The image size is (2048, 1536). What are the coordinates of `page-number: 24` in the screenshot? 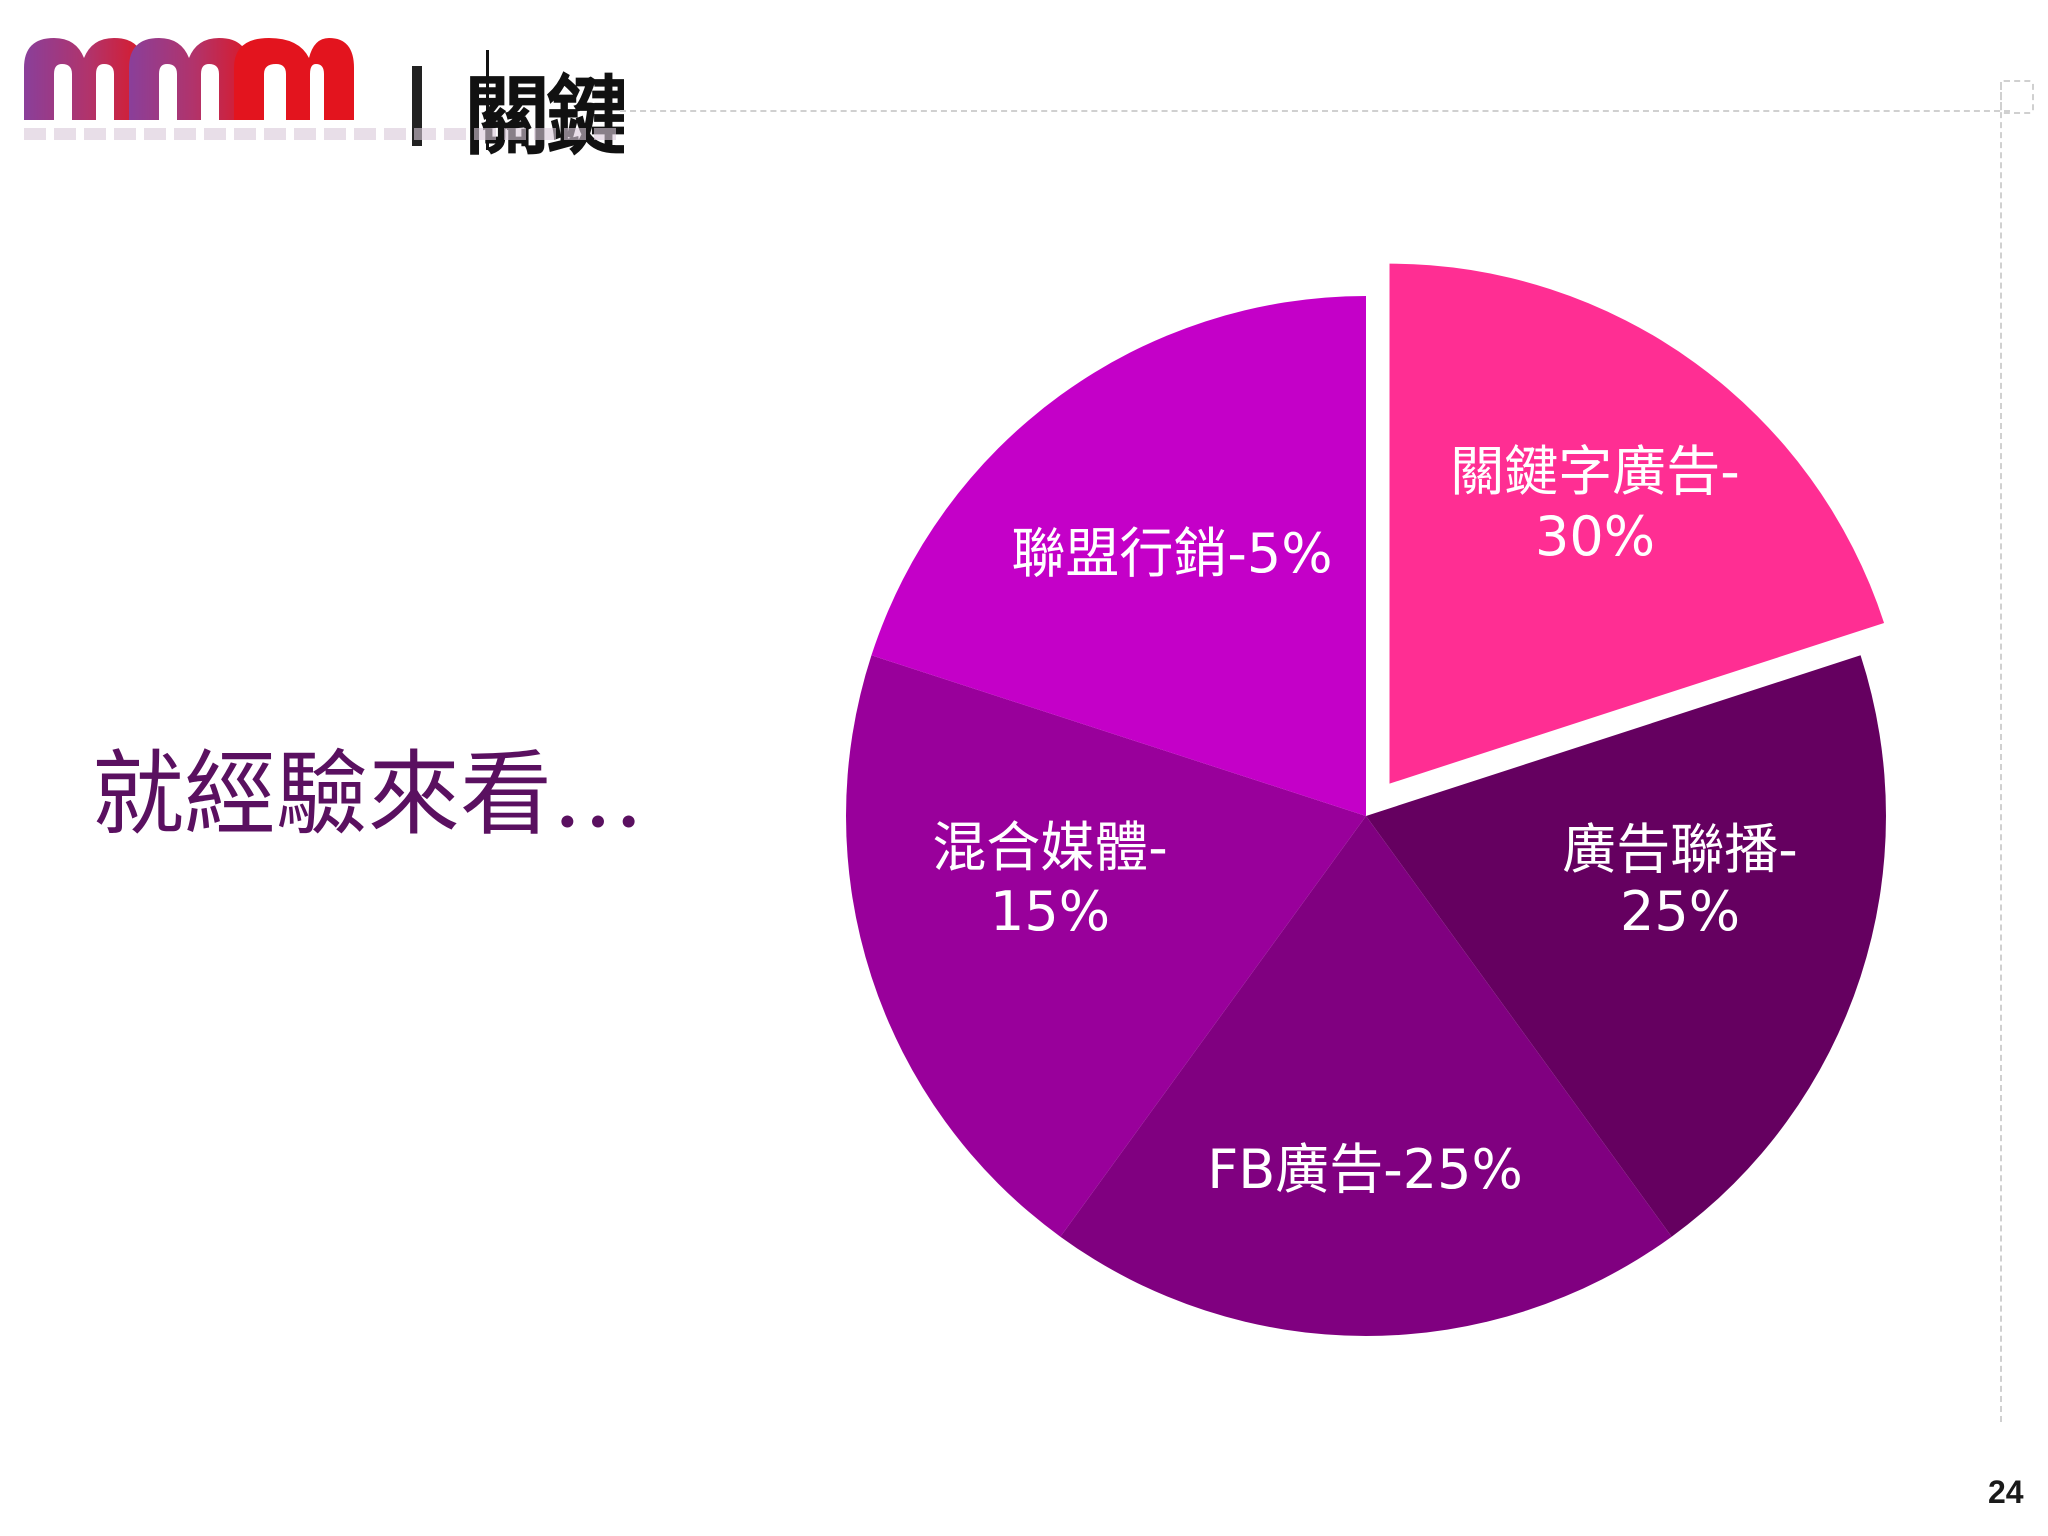 It's located at (2006, 1492).